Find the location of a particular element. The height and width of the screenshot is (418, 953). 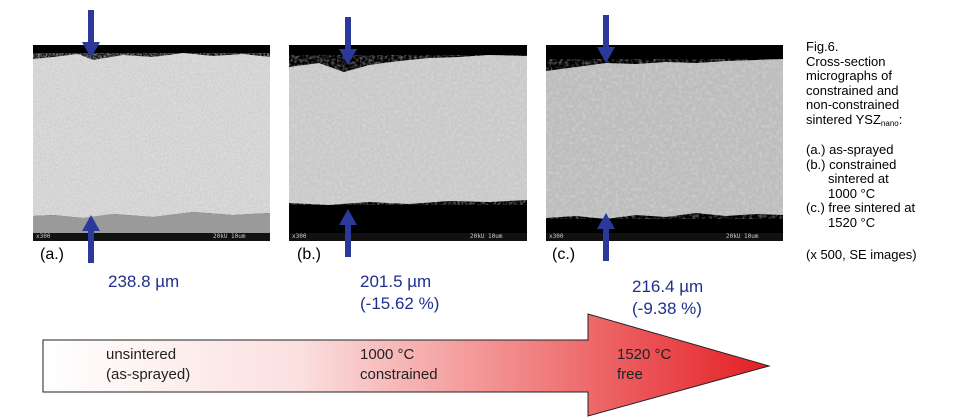

caption-line: micrographs of is located at coordinates (849, 75).